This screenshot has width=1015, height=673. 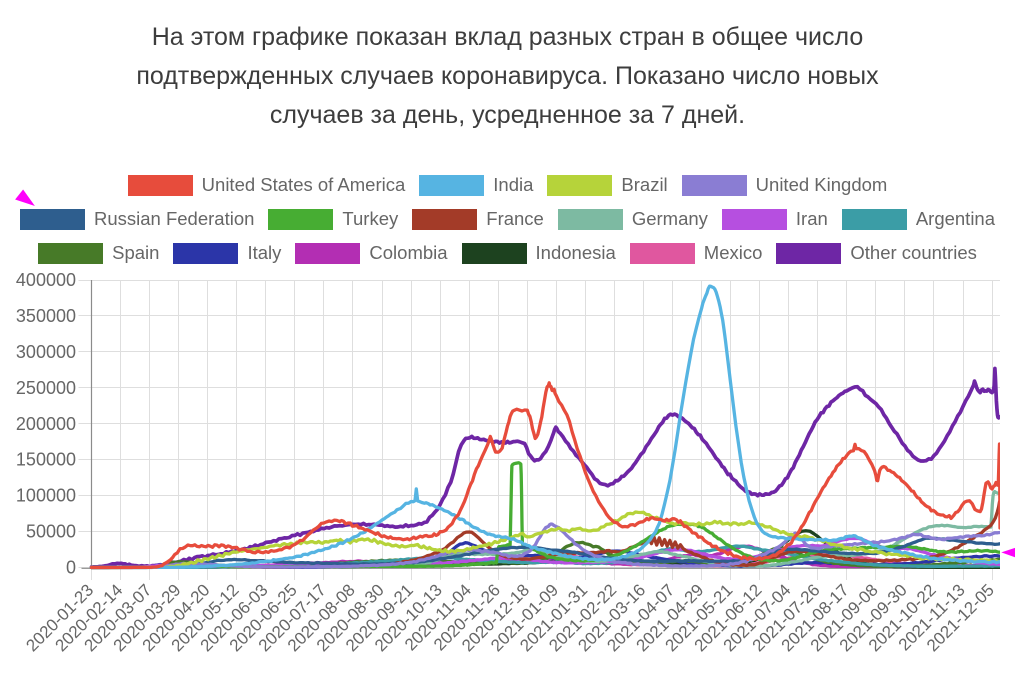 What do you see at coordinates (46, 316) in the screenshot?
I see `svg-text: 350000` at bounding box center [46, 316].